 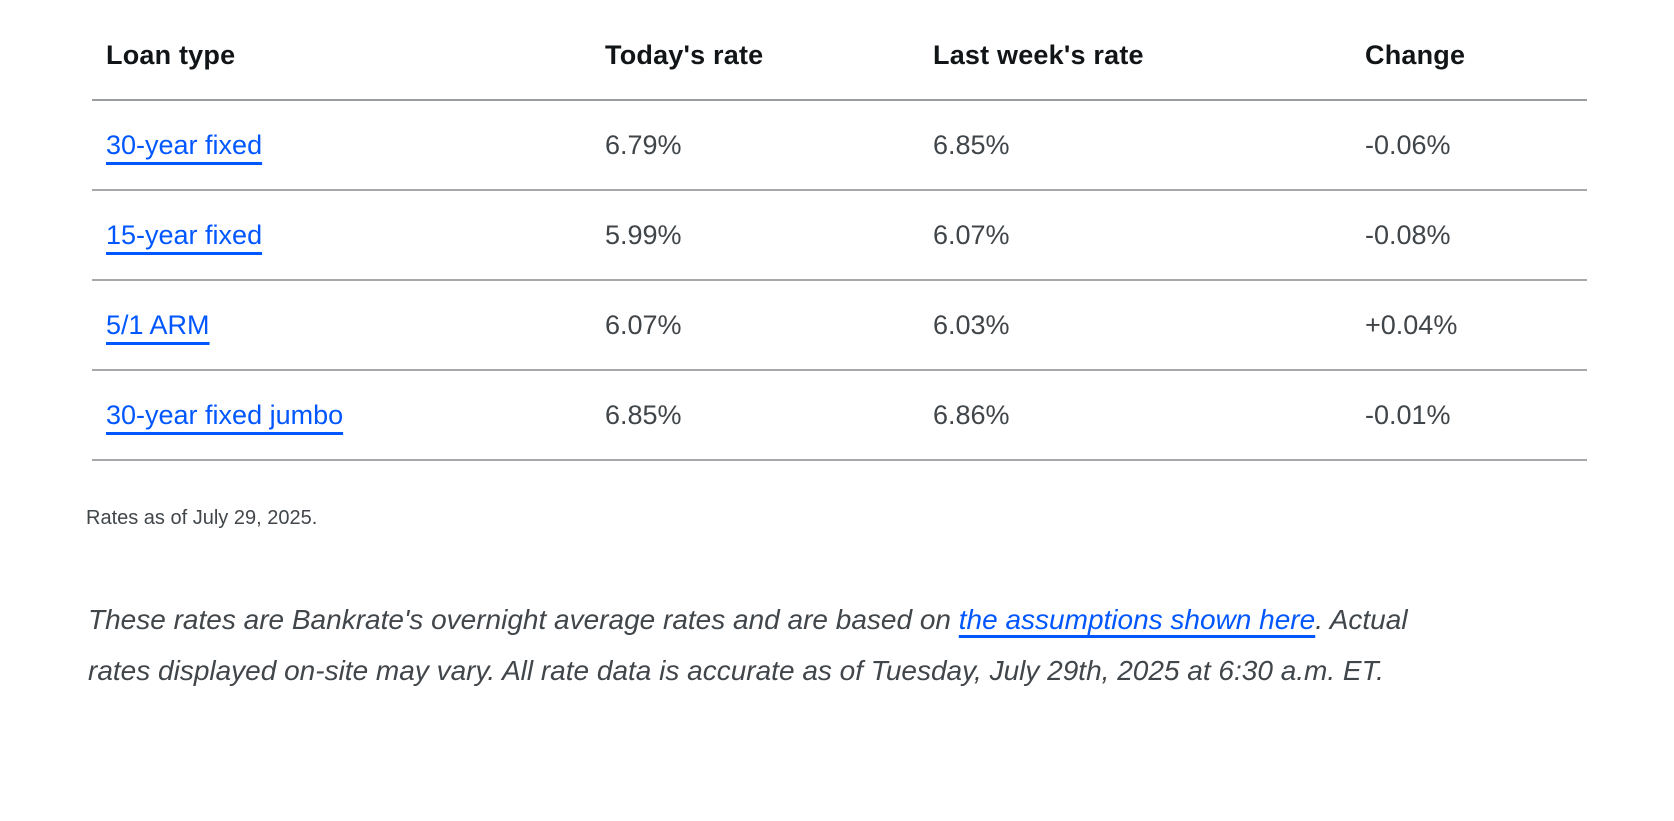 What do you see at coordinates (202, 518) in the screenshot?
I see `rates-as-of-note: Rates as of July 29, 2025.` at bounding box center [202, 518].